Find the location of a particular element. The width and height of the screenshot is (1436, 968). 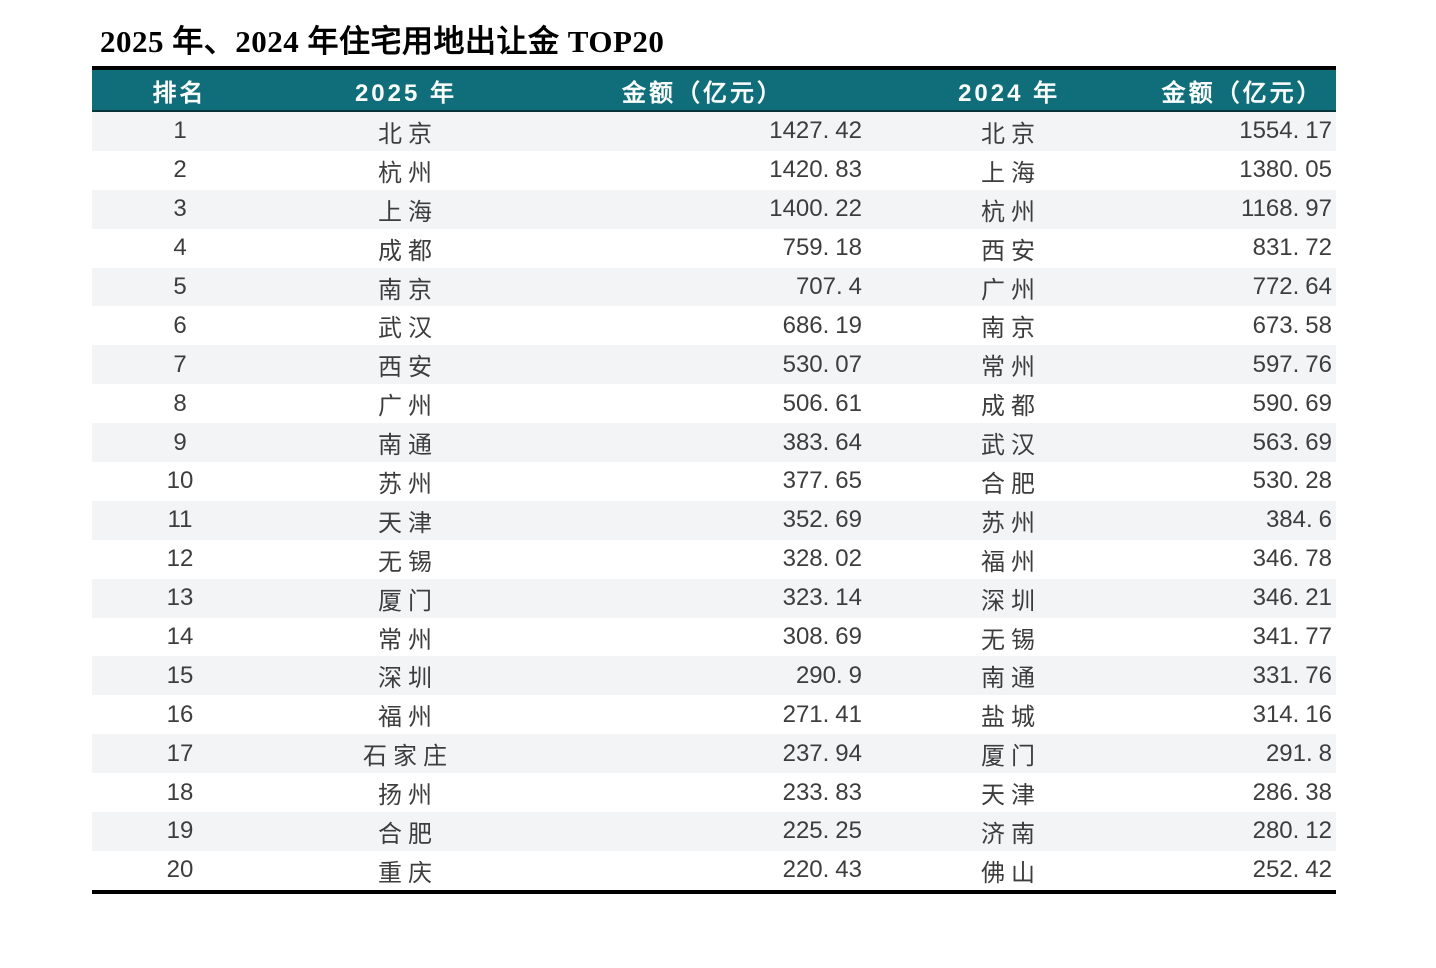

cell-city-2025: 无锡 is located at coordinates (408, 562).